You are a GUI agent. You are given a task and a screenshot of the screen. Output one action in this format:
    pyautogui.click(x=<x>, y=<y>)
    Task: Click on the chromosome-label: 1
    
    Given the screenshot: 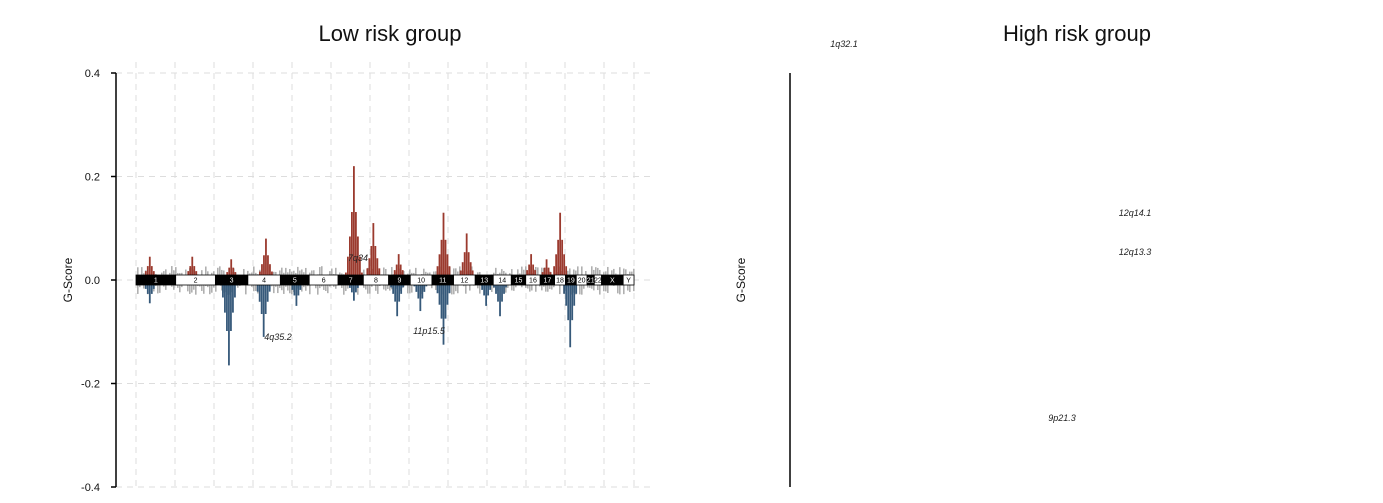 What is the action you would take?
    pyautogui.click(x=156, y=281)
    